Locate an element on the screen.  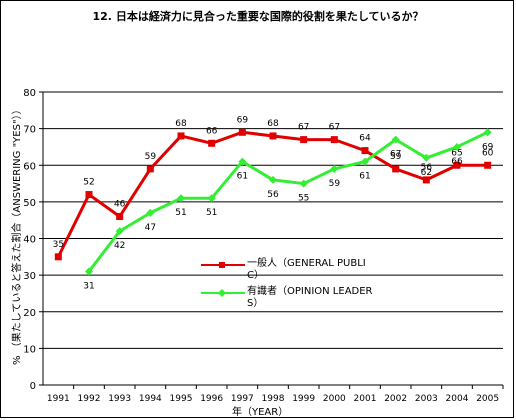
y-tick-label: 30 is located at coordinates (29, 276).